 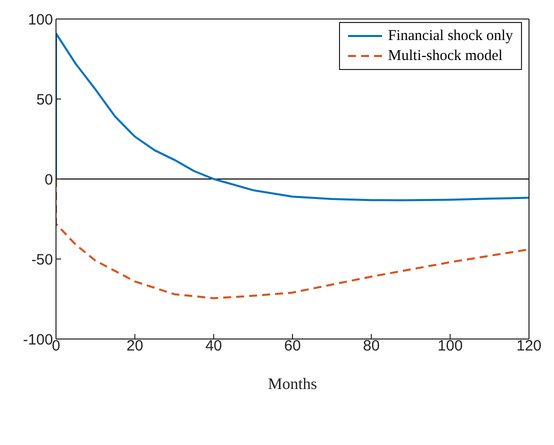 What do you see at coordinates (42, 259) in the screenshot?
I see `y-tick-label: -50` at bounding box center [42, 259].